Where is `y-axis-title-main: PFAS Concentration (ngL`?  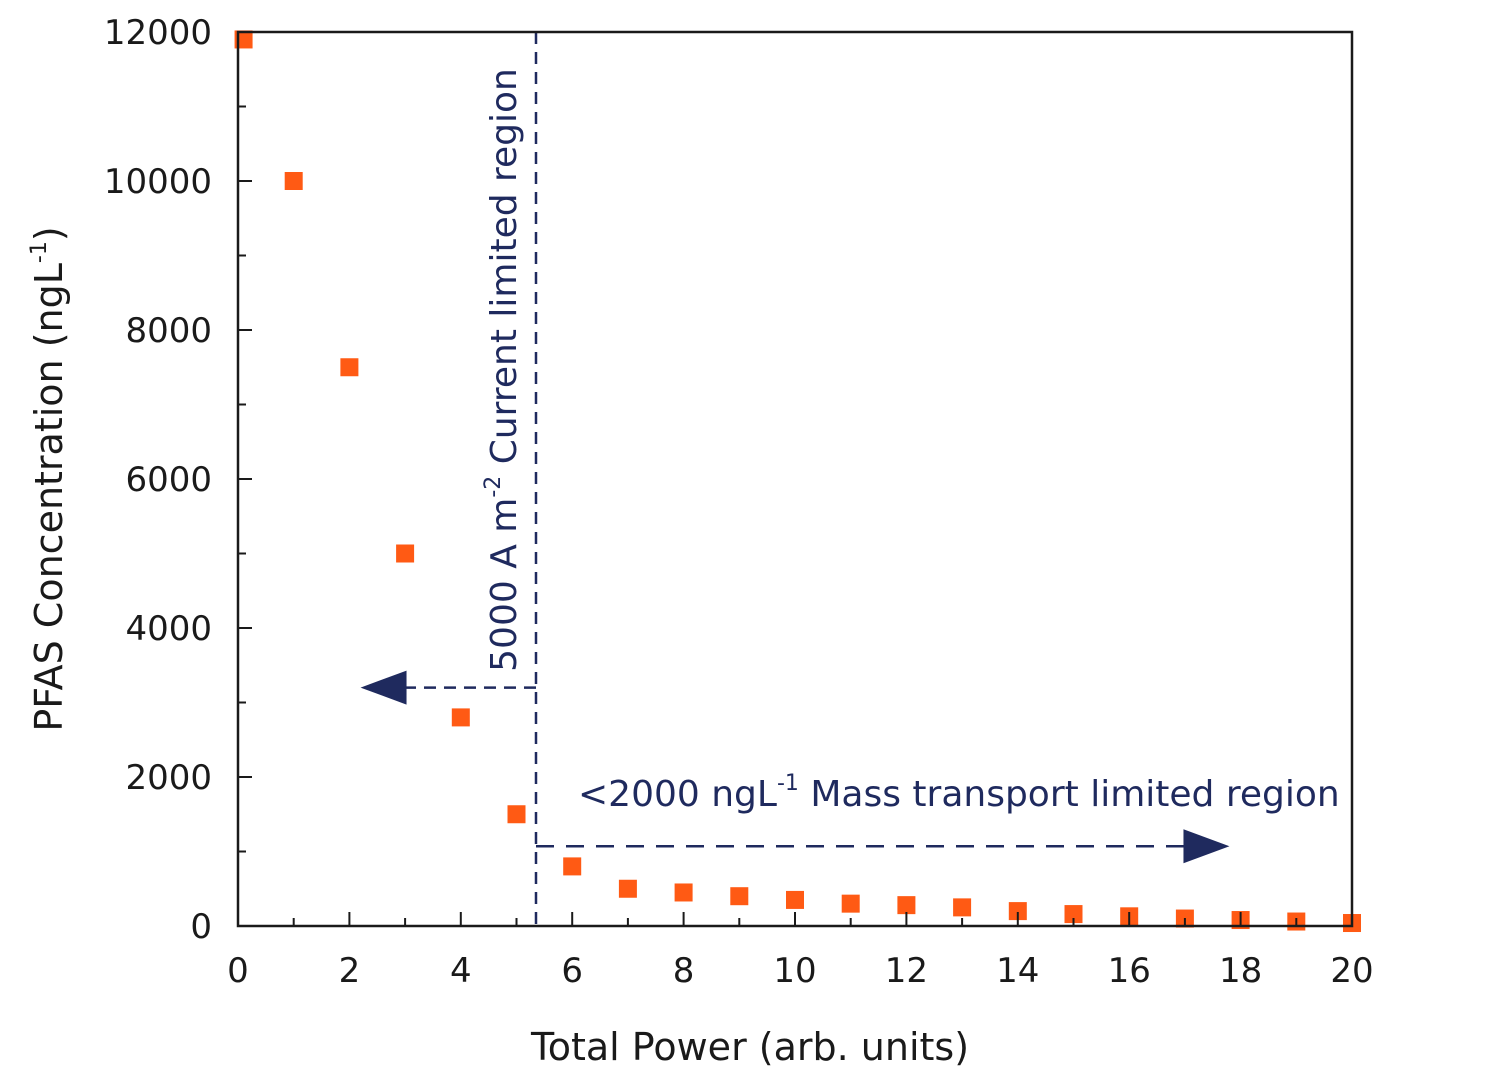 y-axis-title-main: PFAS Concentration (ngL is located at coordinates (49, 497).